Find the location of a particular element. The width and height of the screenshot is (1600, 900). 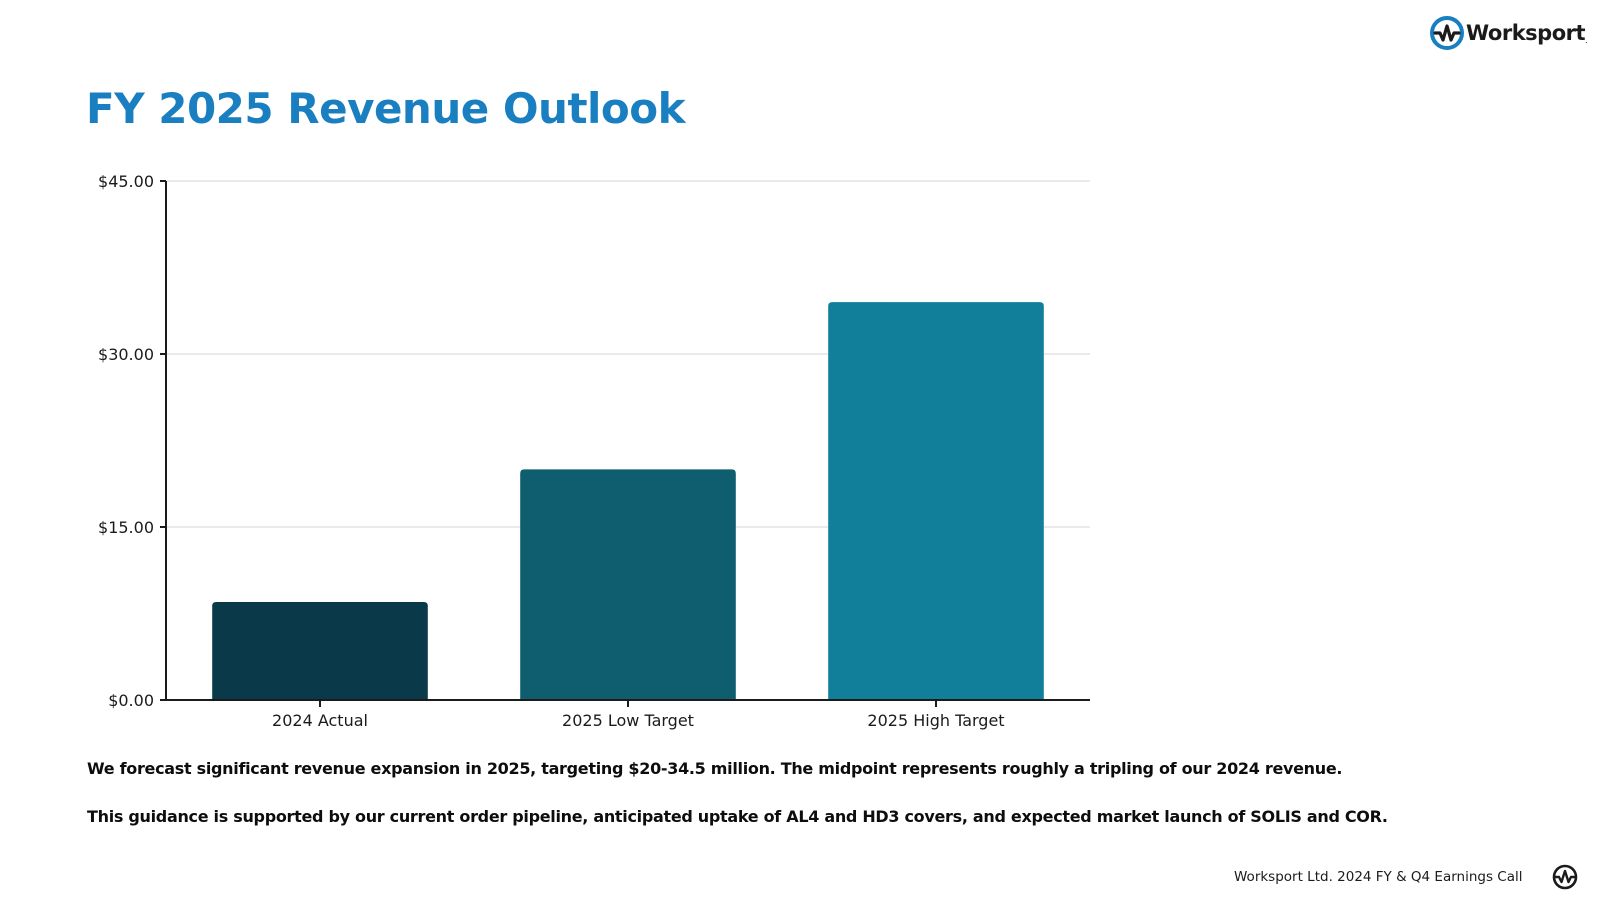

worksport-footer-icon is located at coordinates (1565, 877).